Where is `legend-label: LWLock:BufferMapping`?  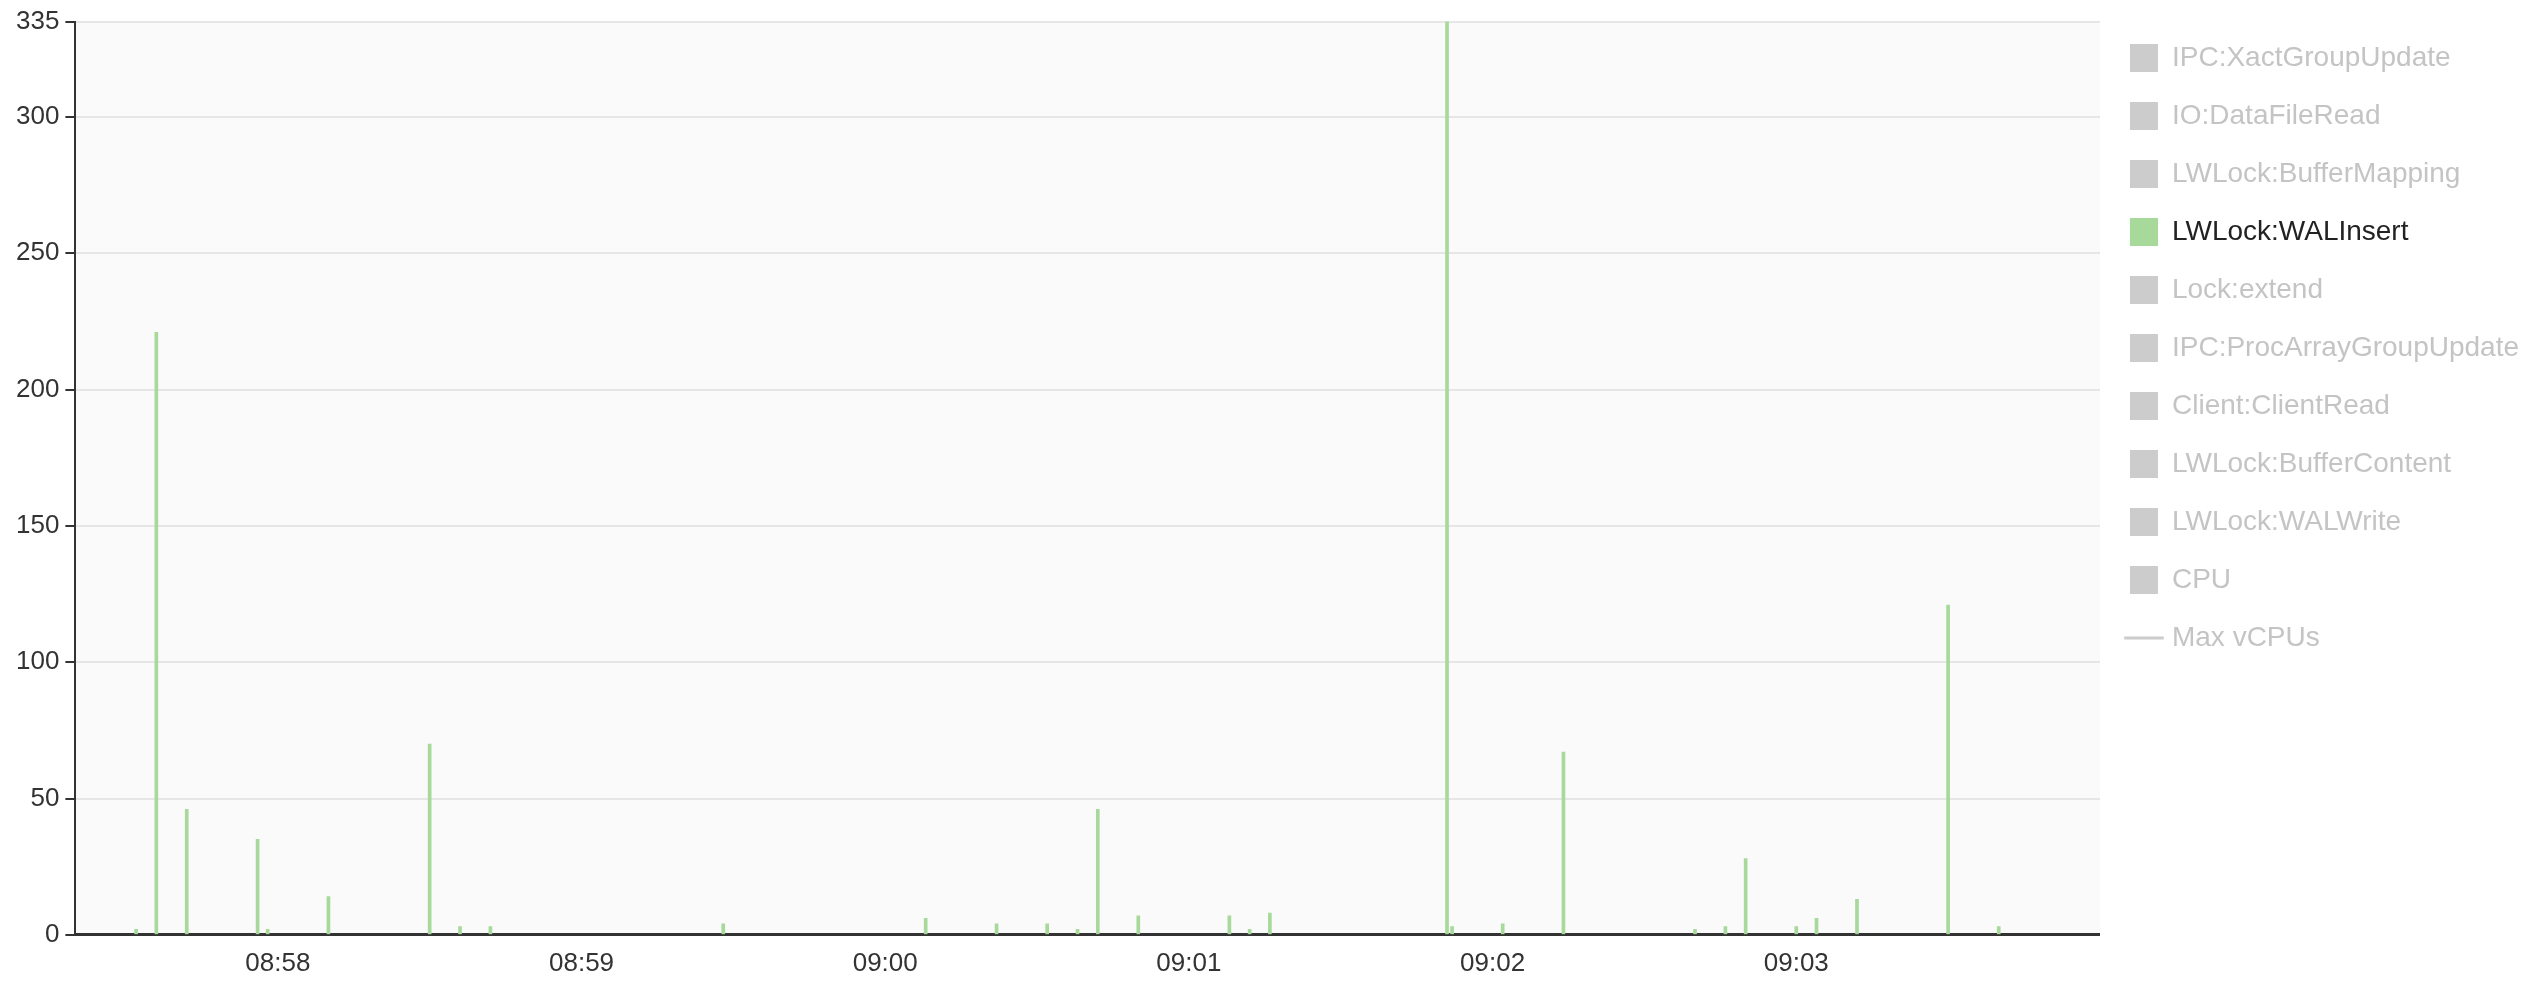 legend-label: LWLock:BufferMapping is located at coordinates (2316, 172).